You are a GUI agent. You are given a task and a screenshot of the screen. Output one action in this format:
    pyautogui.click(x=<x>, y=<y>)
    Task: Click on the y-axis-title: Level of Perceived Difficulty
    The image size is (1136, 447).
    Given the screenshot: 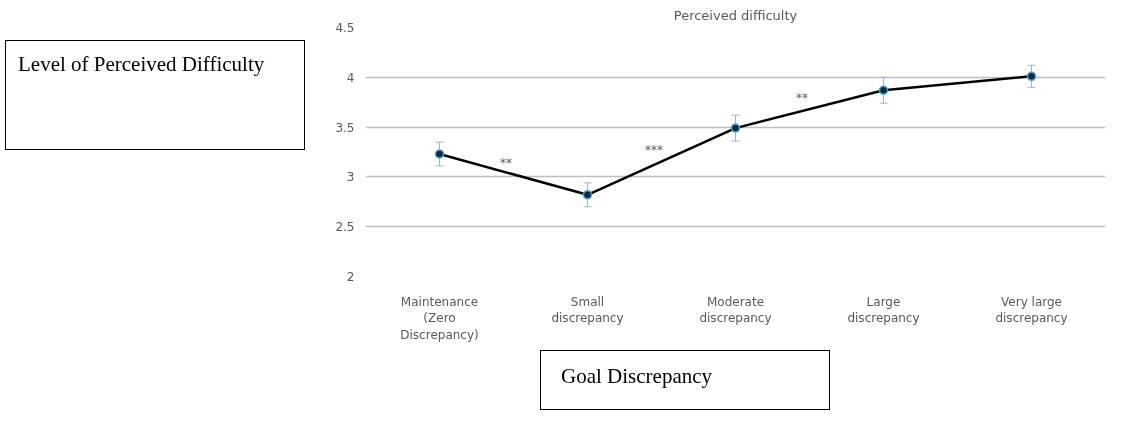 What is the action you would take?
    pyautogui.click(x=141, y=64)
    